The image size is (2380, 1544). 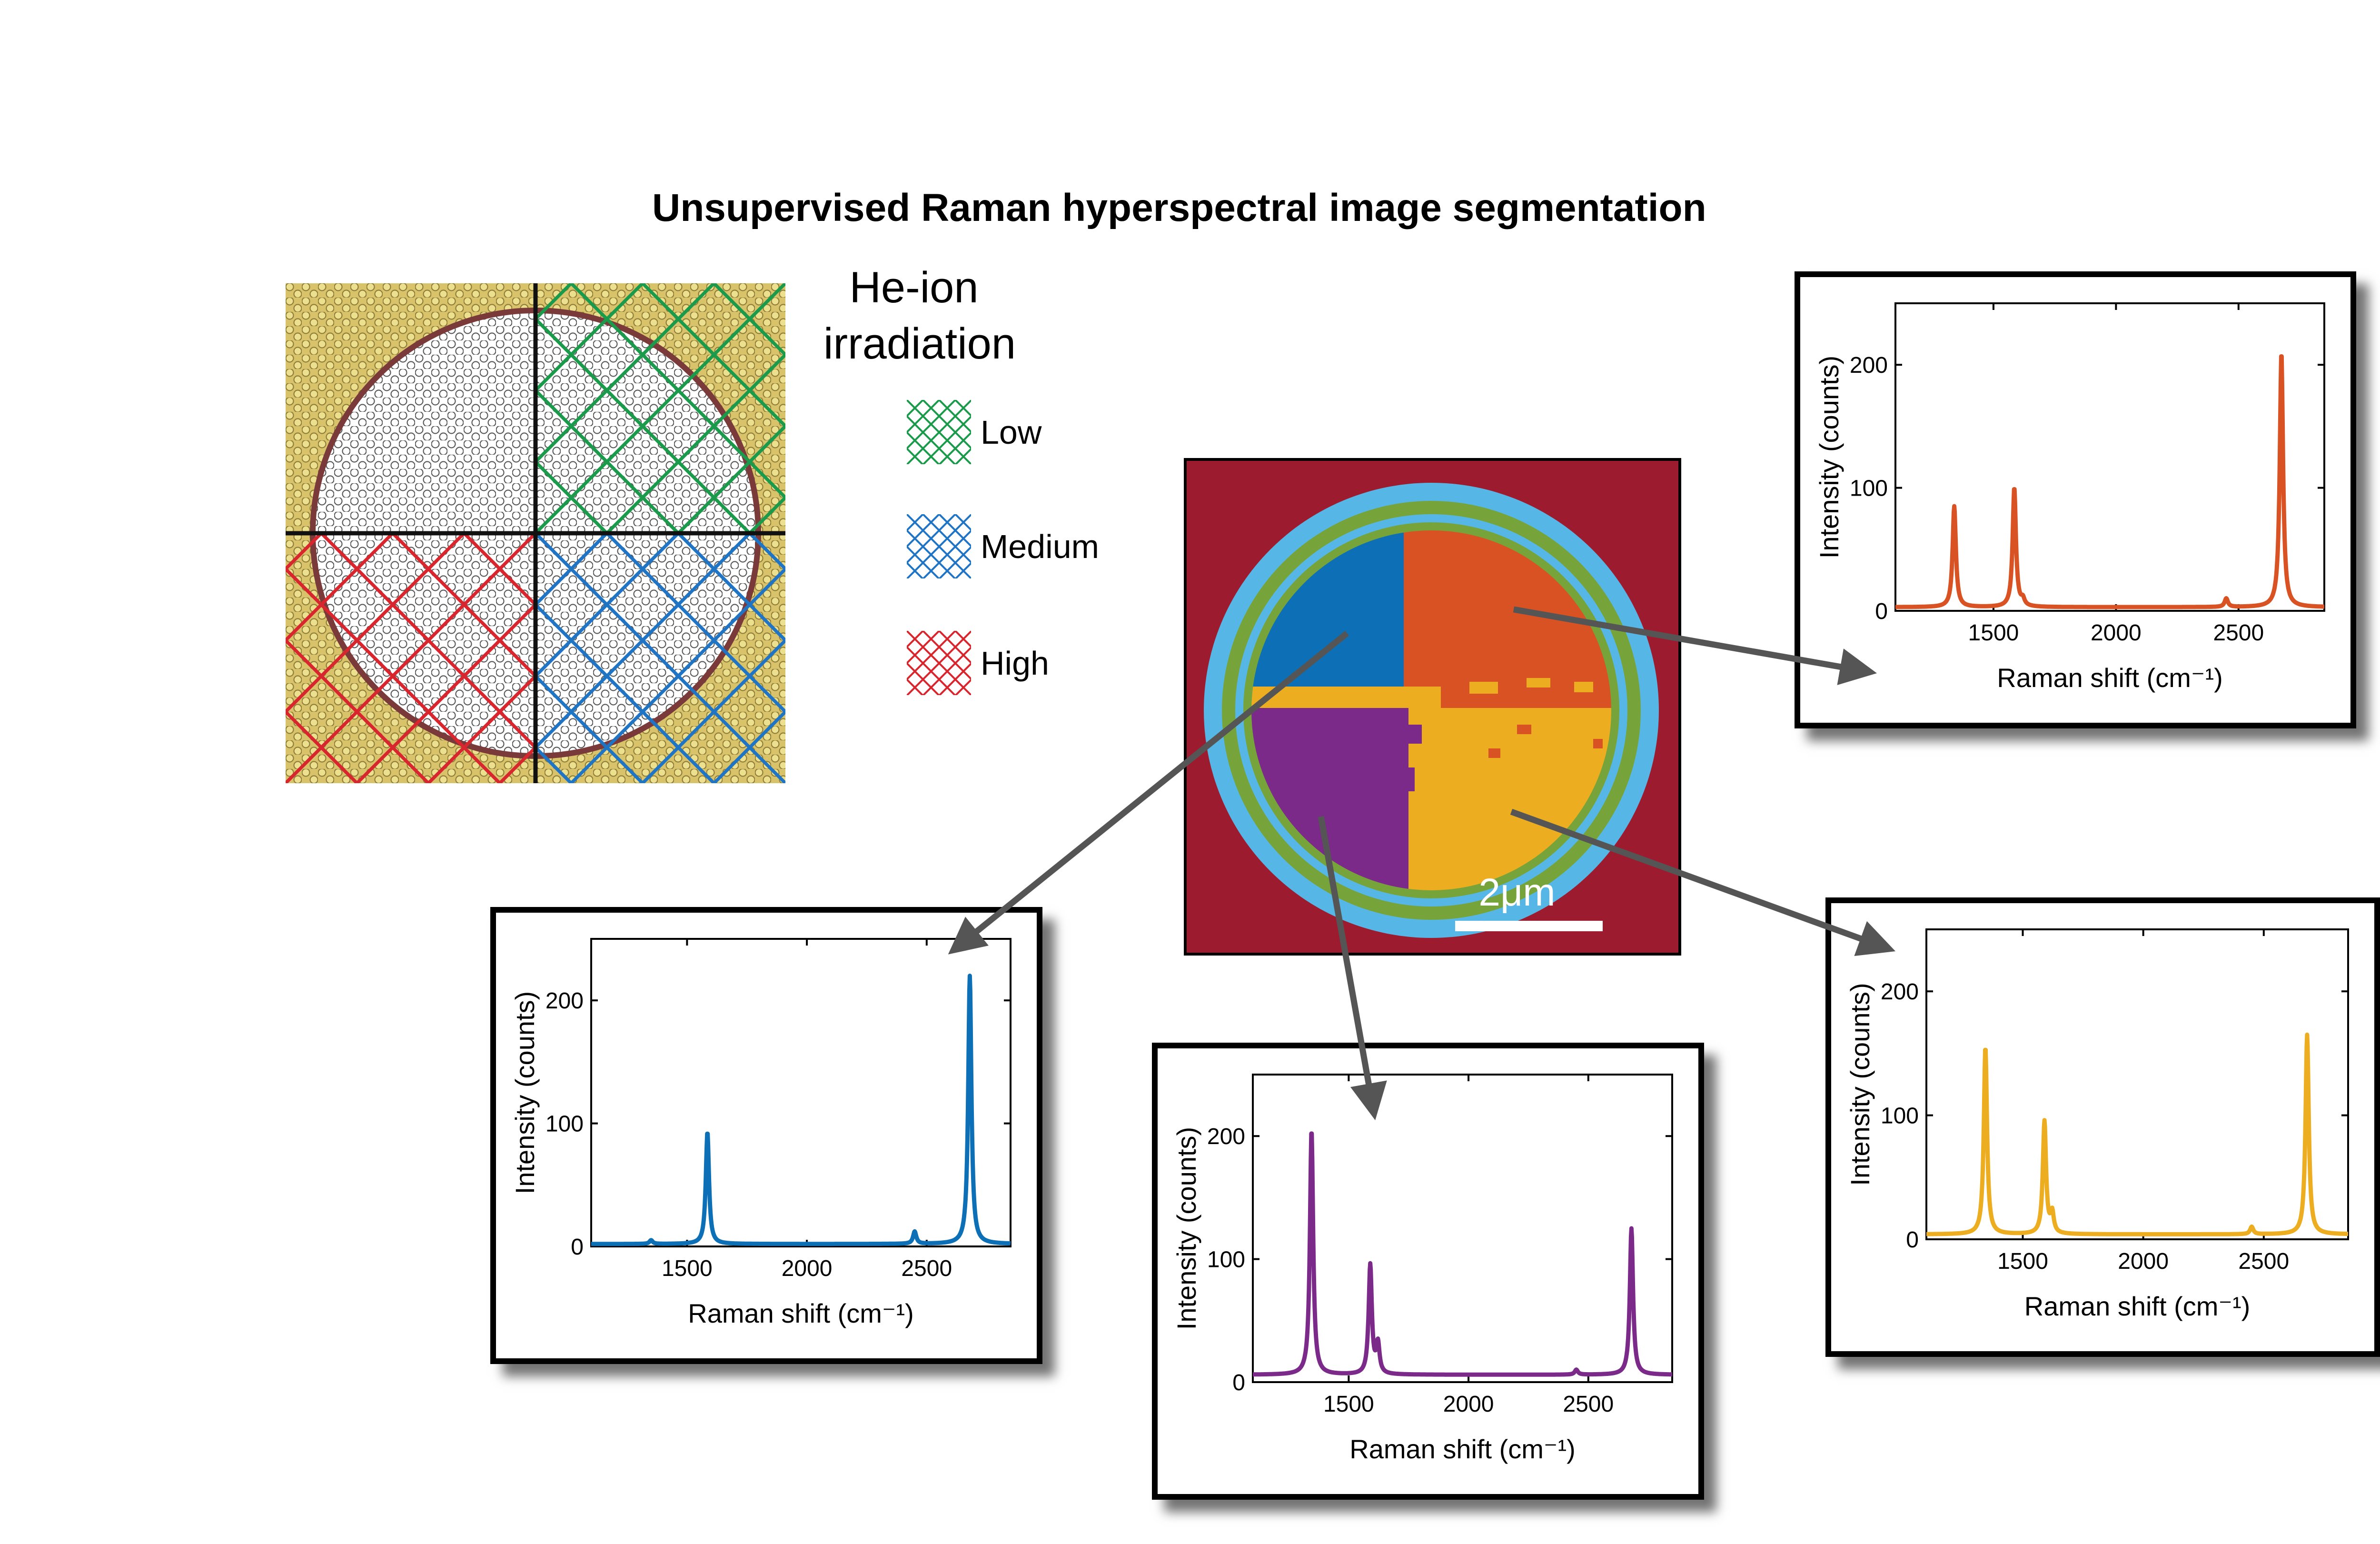 I want to click on scale-bar, so click(x=1529, y=926).